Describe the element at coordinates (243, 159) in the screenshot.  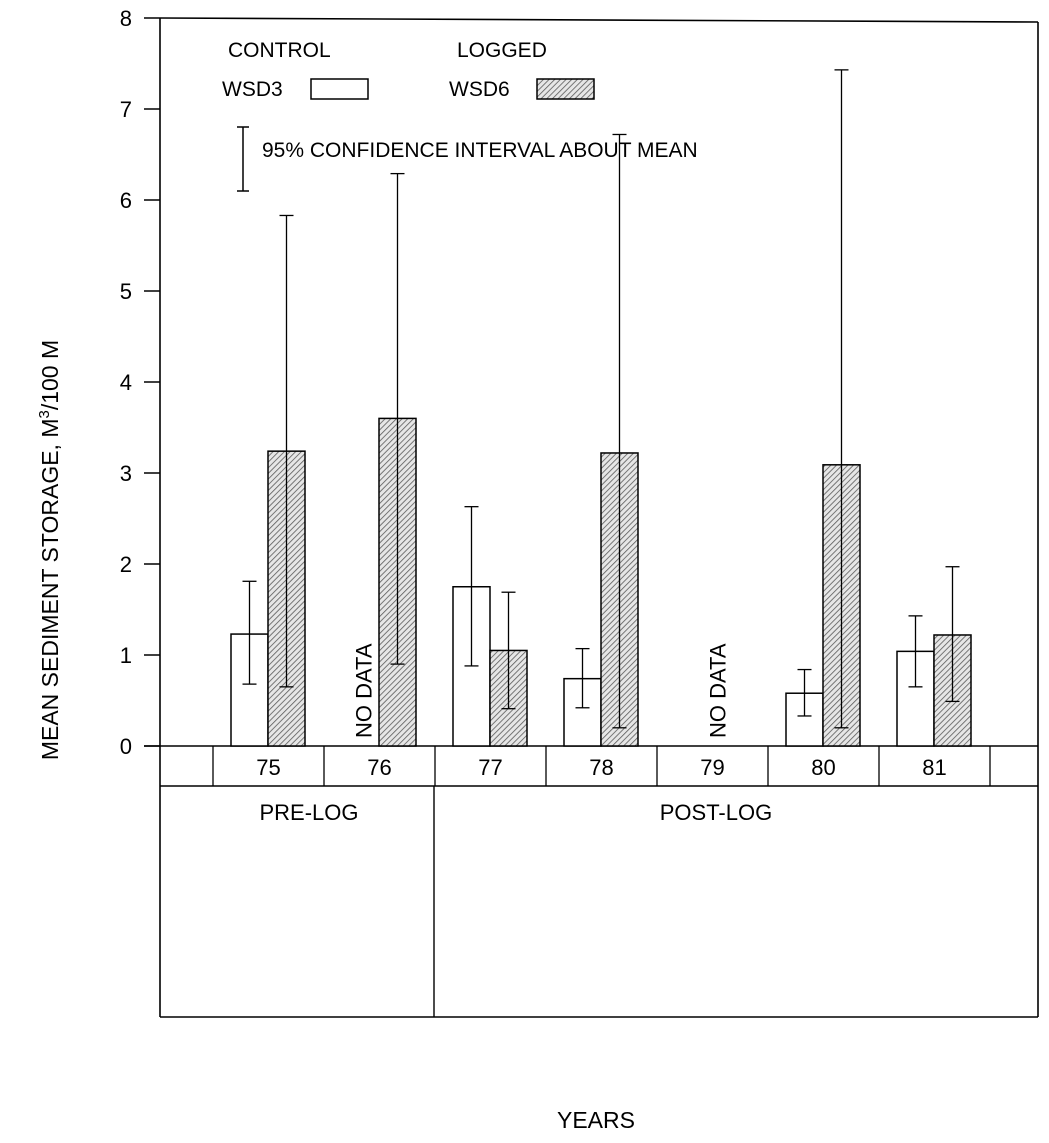
I see `legend-ci-symbol` at that location.